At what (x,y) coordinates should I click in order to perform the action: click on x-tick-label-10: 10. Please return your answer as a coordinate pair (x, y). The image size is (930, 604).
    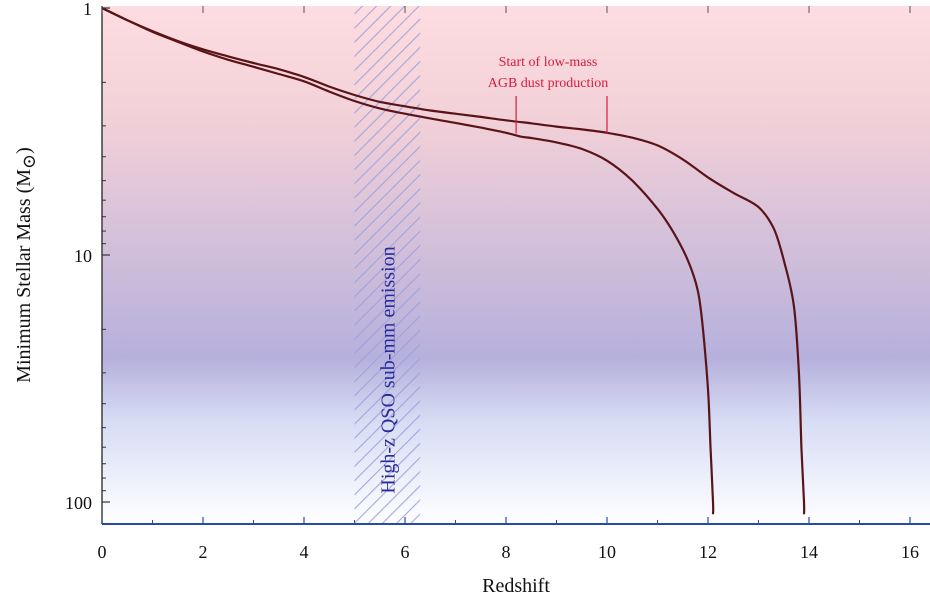
    Looking at the image, I should click on (607, 552).